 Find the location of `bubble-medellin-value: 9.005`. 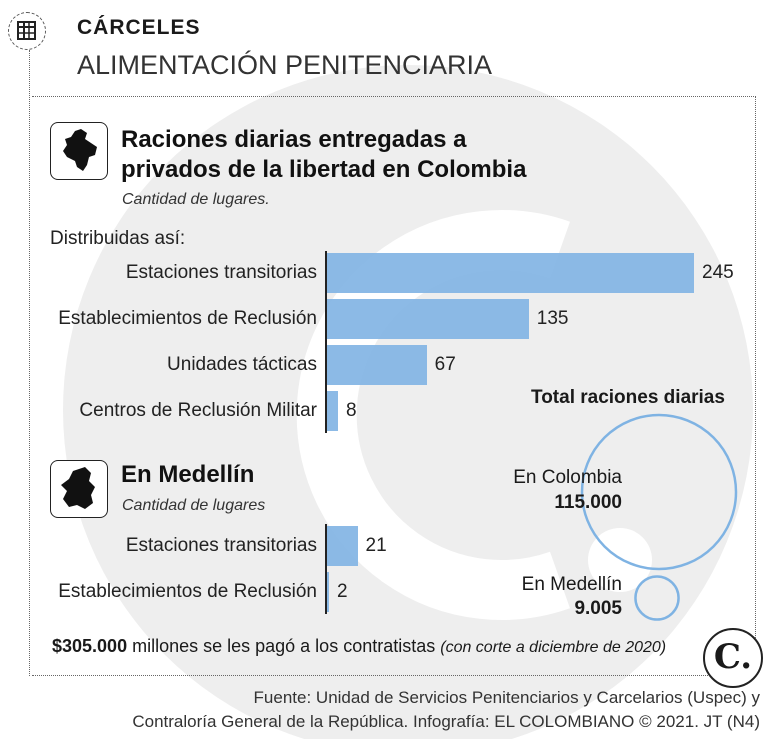

bubble-medellin-value: 9.005 is located at coordinates (598, 608).